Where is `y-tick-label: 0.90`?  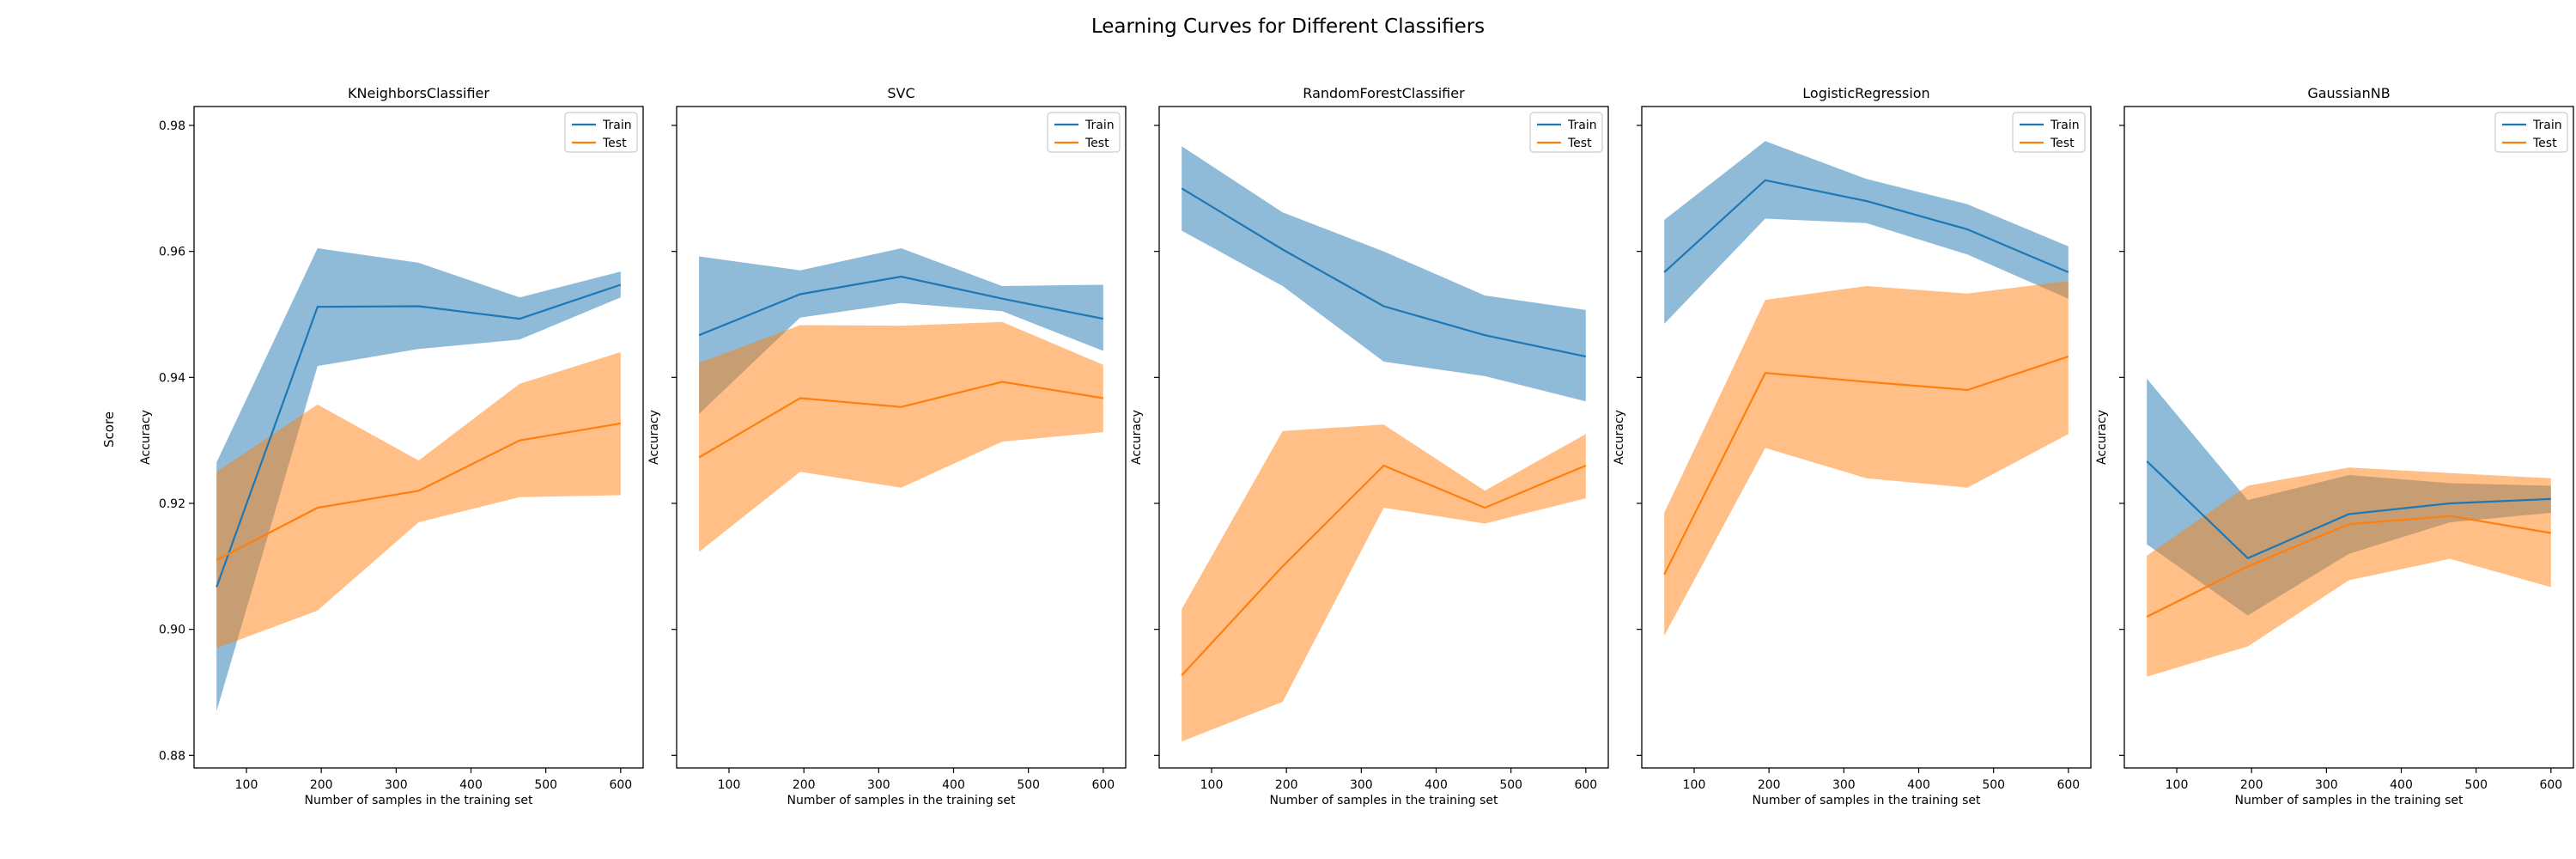
y-tick-label: 0.90 is located at coordinates (172, 630).